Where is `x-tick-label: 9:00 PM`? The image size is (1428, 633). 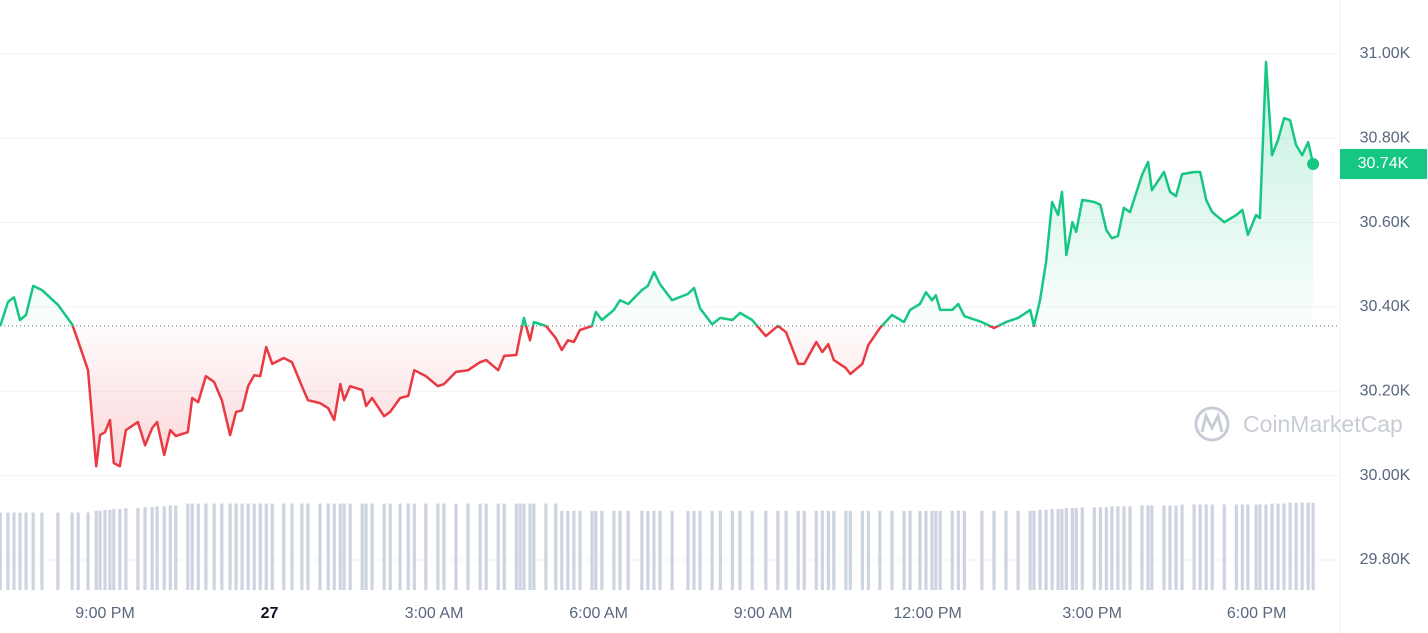 x-tick-label: 9:00 PM is located at coordinates (105, 613).